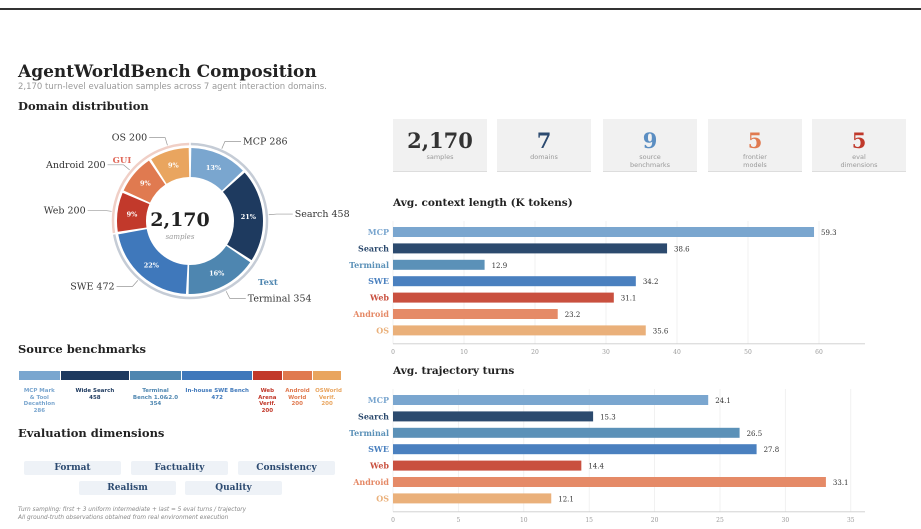 This screenshot has width=921, height=529. I want to click on donut-leader-web, so click(99, 210).